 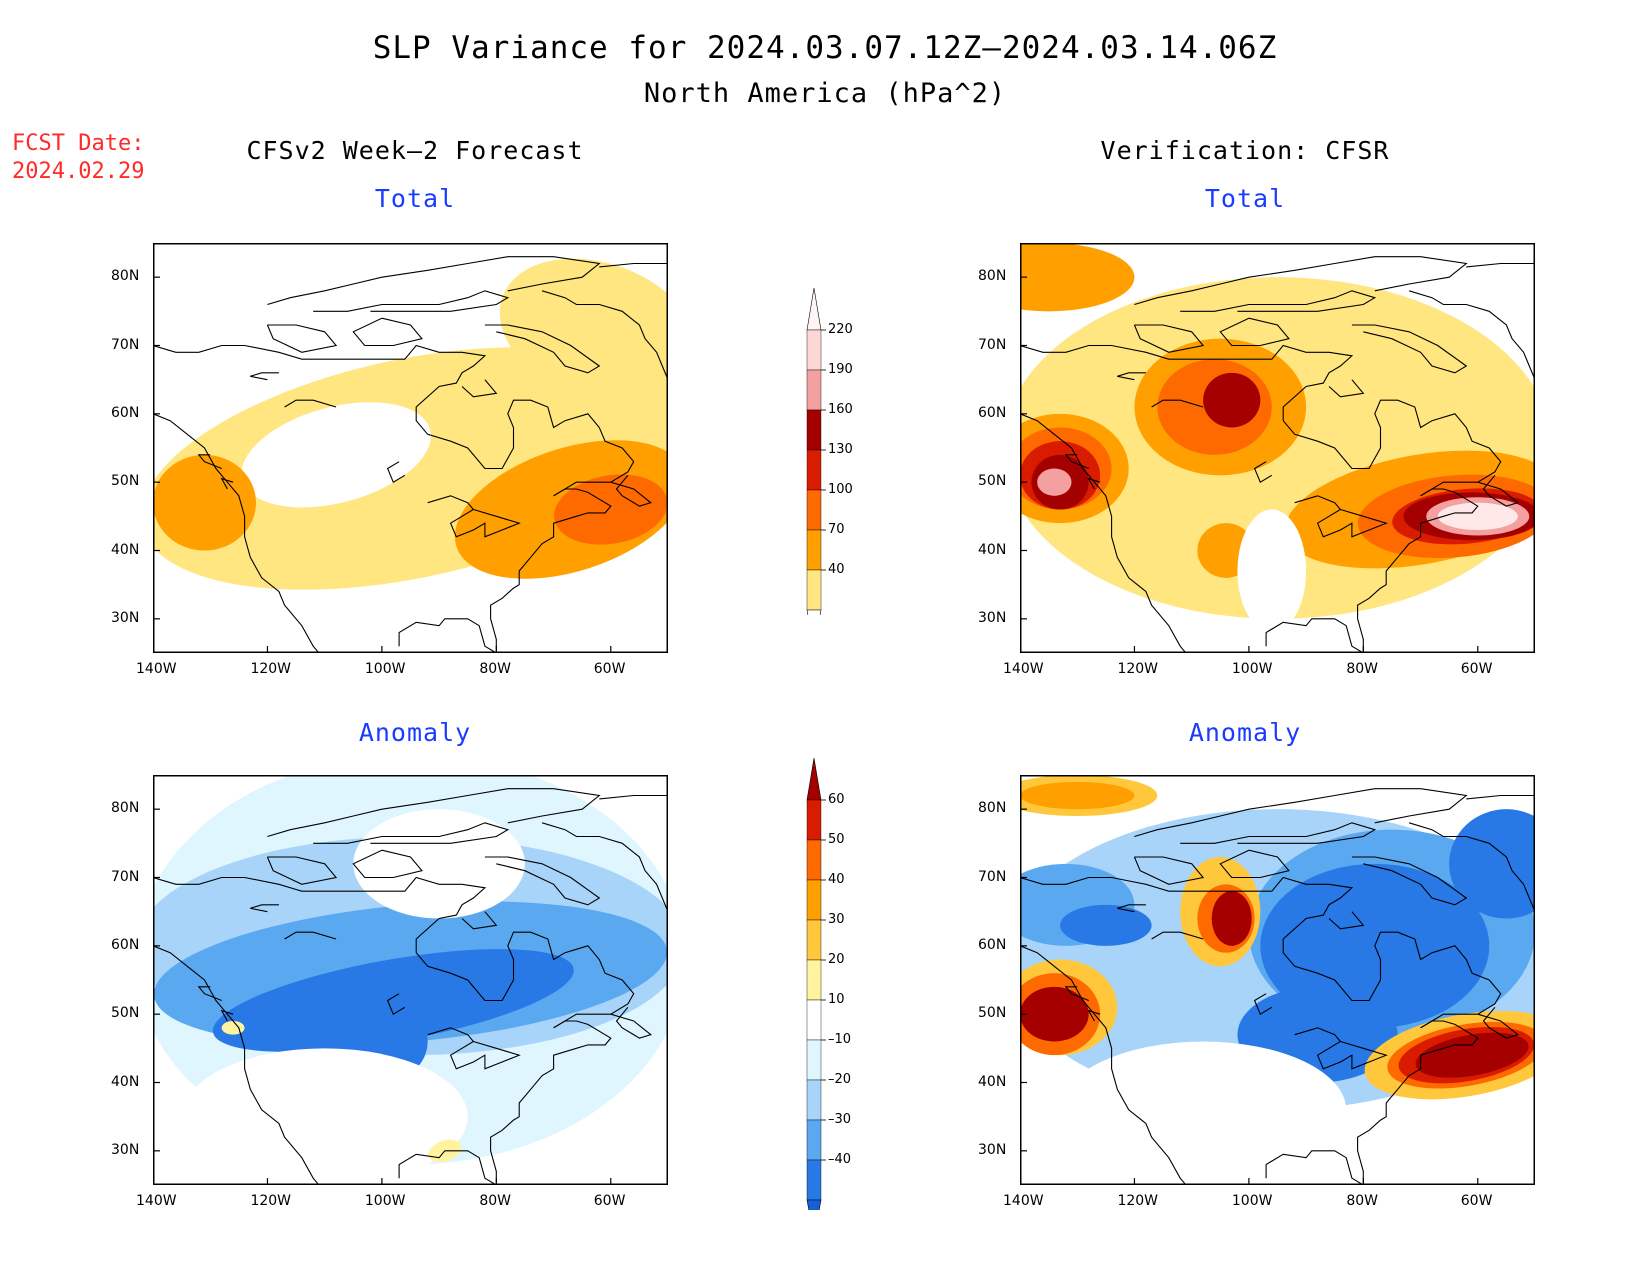 What do you see at coordinates (840, 1159) in the screenshot?
I see `colorbar-tick-label: –40` at bounding box center [840, 1159].